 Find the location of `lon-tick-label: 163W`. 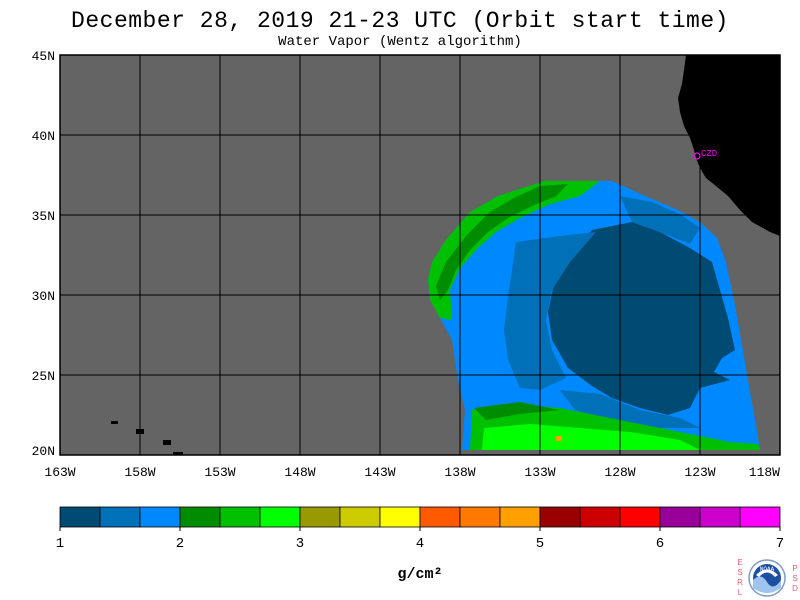

lon-tick-label: 163W is located at coordinates (59, 472).